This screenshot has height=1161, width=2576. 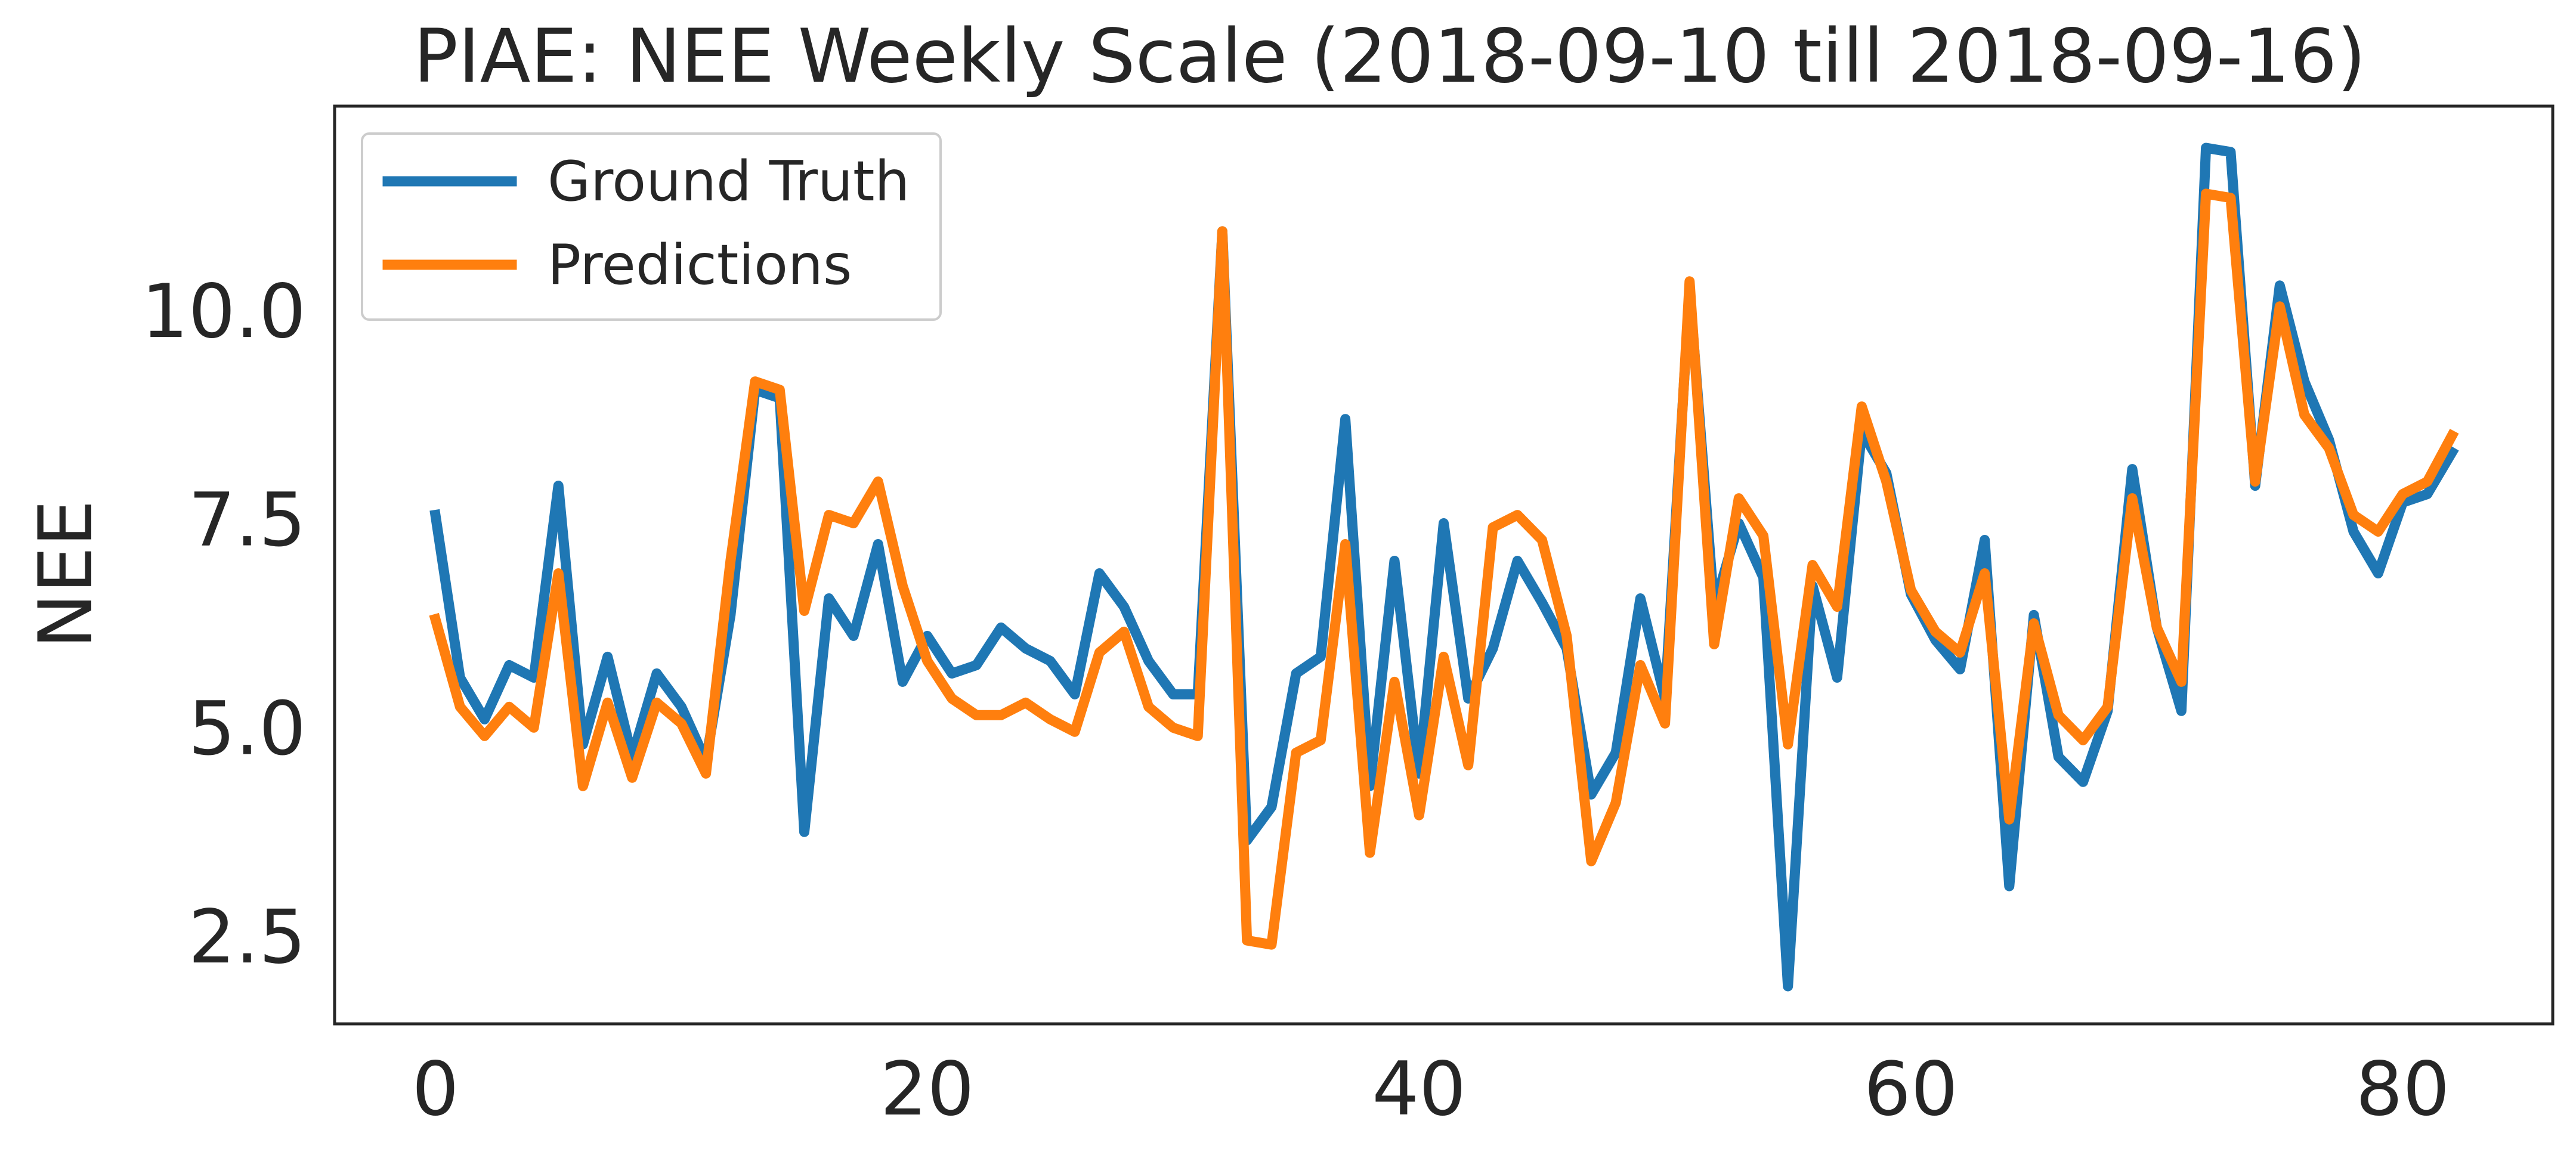 I want to click on x-tick-label: 60, so click(x=1911, y=1089).